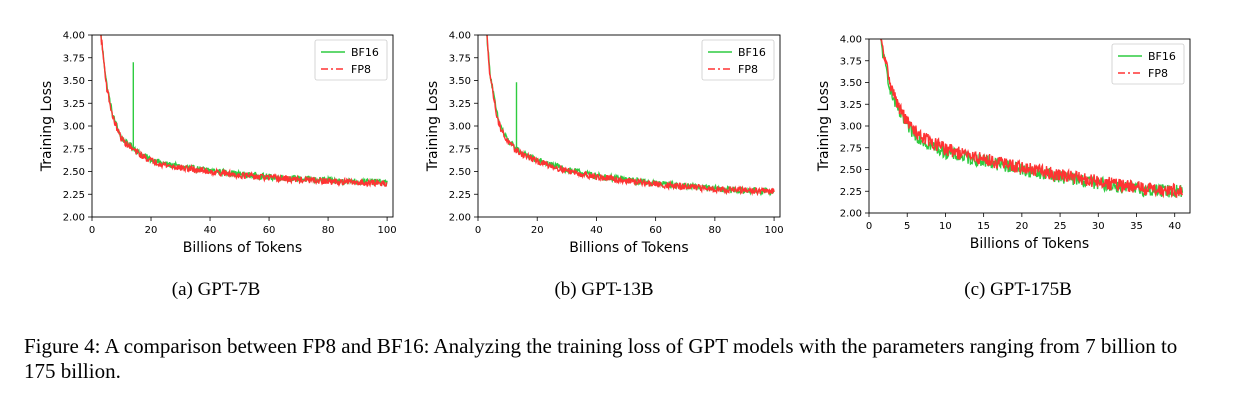 This screenshot has width=1237, height=407. I want to click on subcaption-gpt-13b: (b) GPT-13B, so click(604, 289).